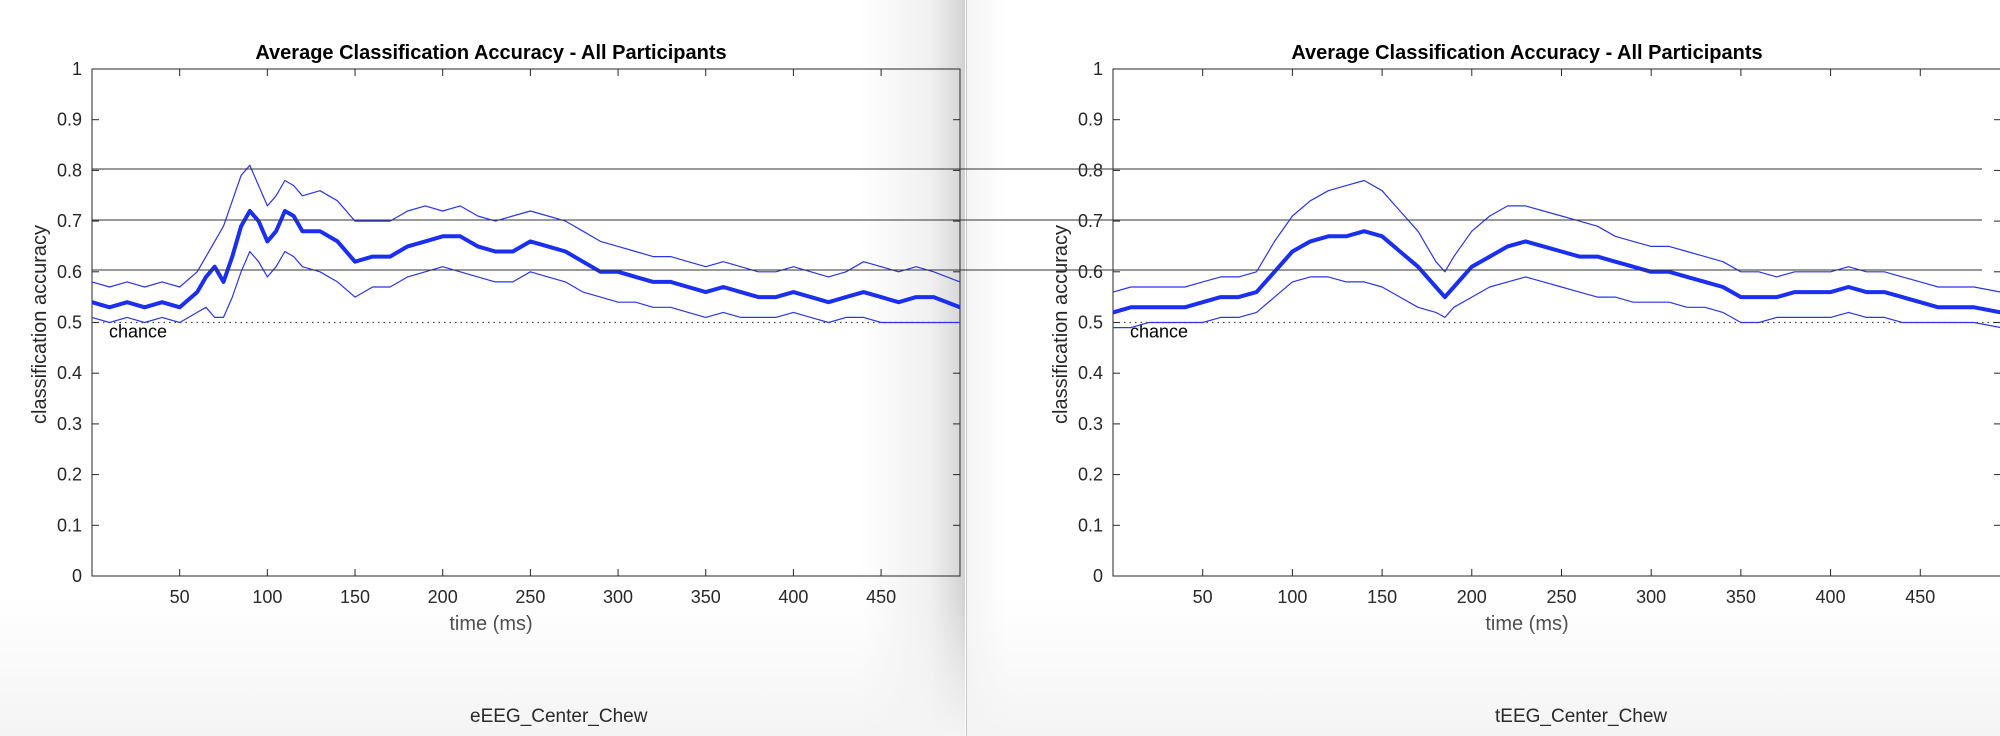 Image resolution: width=2000 pixels, height=736 pixels. I want to click on window-caption-left: eEEG_Center_Chew, so click(559, 716).